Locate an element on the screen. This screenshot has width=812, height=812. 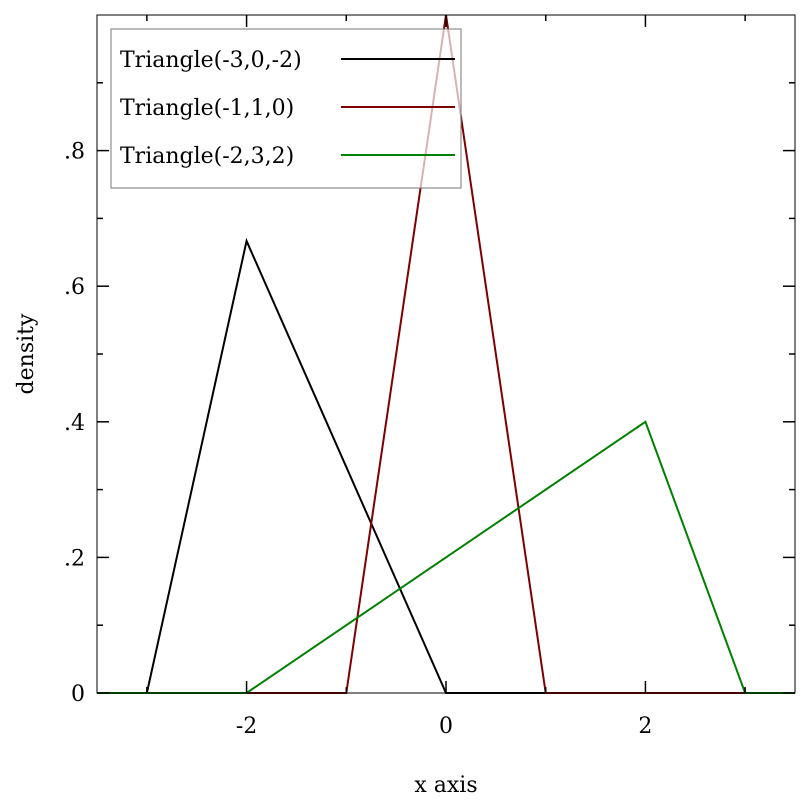
legend-label-3: Triangle(-2,3,2) is located at coordinates (207, 156).